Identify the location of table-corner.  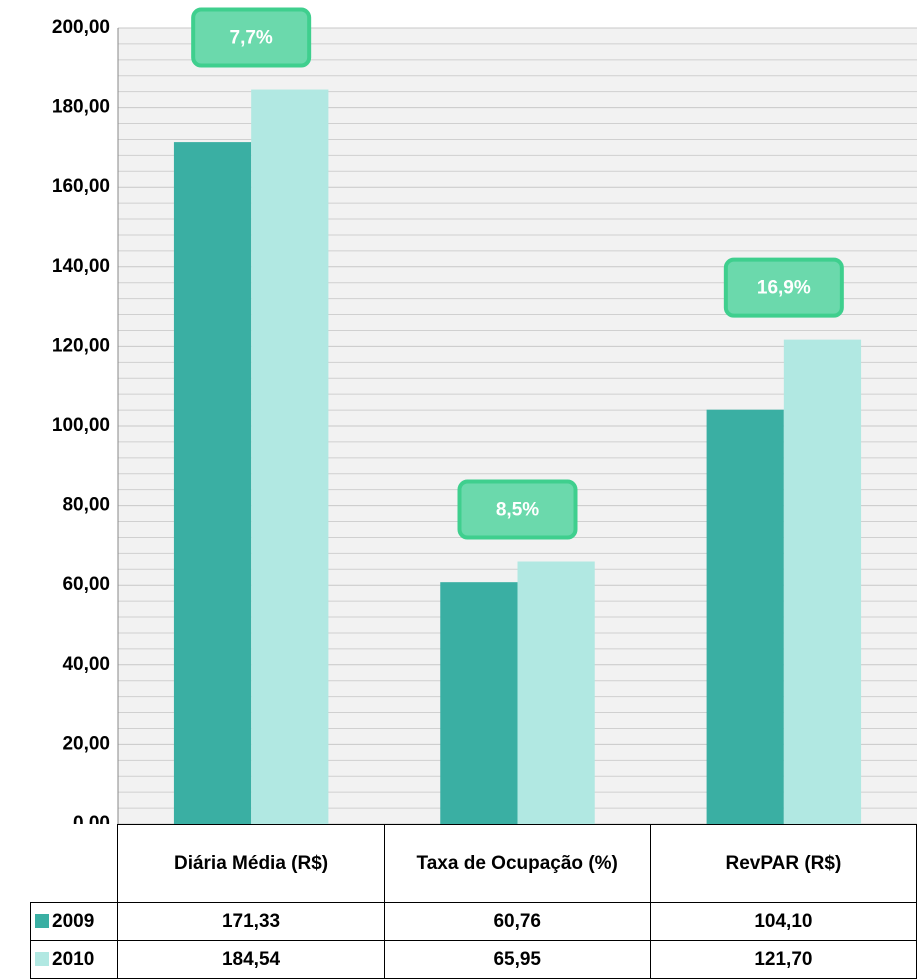
(74, 863).